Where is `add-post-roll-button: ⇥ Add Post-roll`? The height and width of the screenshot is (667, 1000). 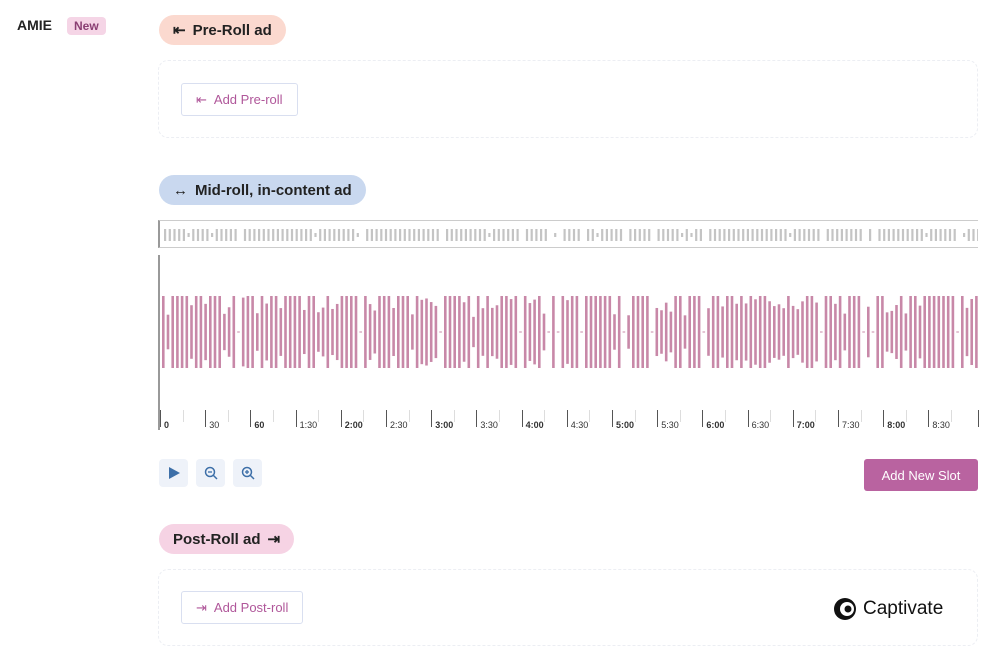
add-post-roll-button: ⇥ Add Post-roll is located at coordinates (242, 607).